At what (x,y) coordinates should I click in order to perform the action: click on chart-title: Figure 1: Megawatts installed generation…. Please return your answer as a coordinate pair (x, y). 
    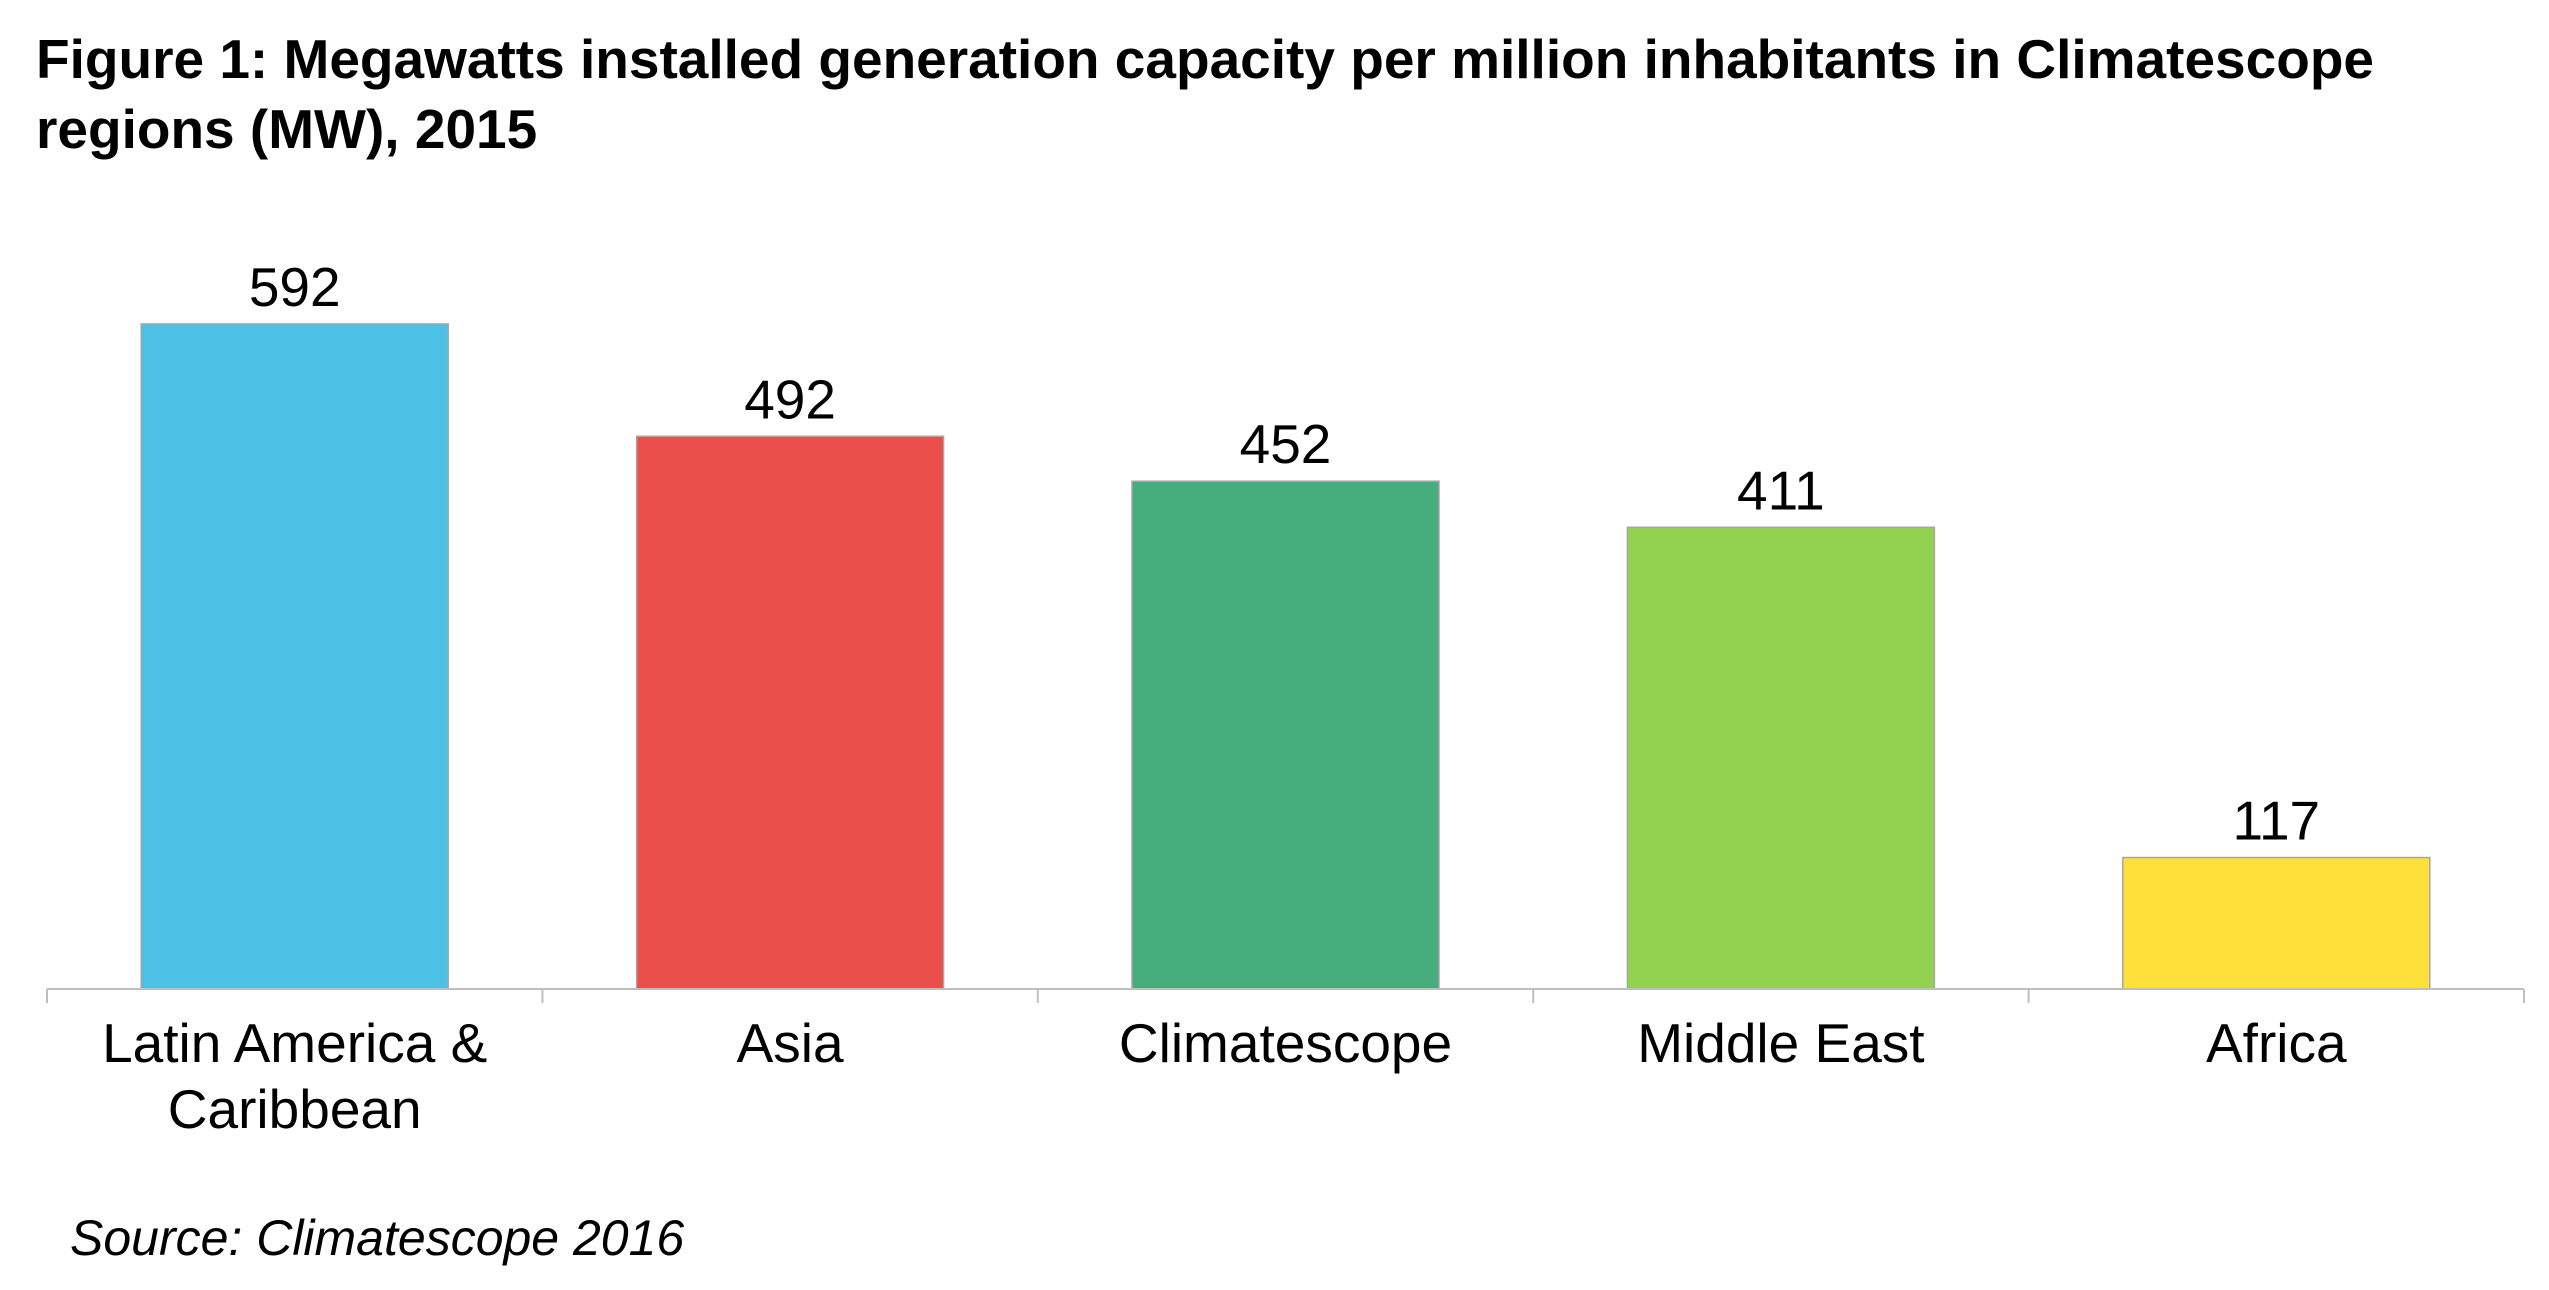
    Looking at the image, I should click on (1205, 94).